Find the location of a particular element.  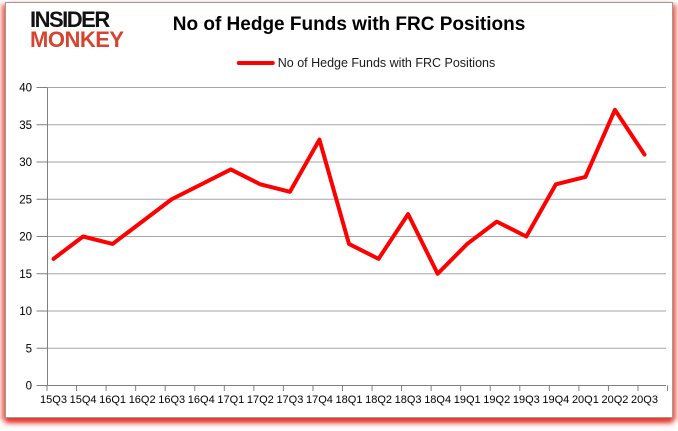

x-axis-label-20Q2: 20Q2 is located at coordinates (614, 400).